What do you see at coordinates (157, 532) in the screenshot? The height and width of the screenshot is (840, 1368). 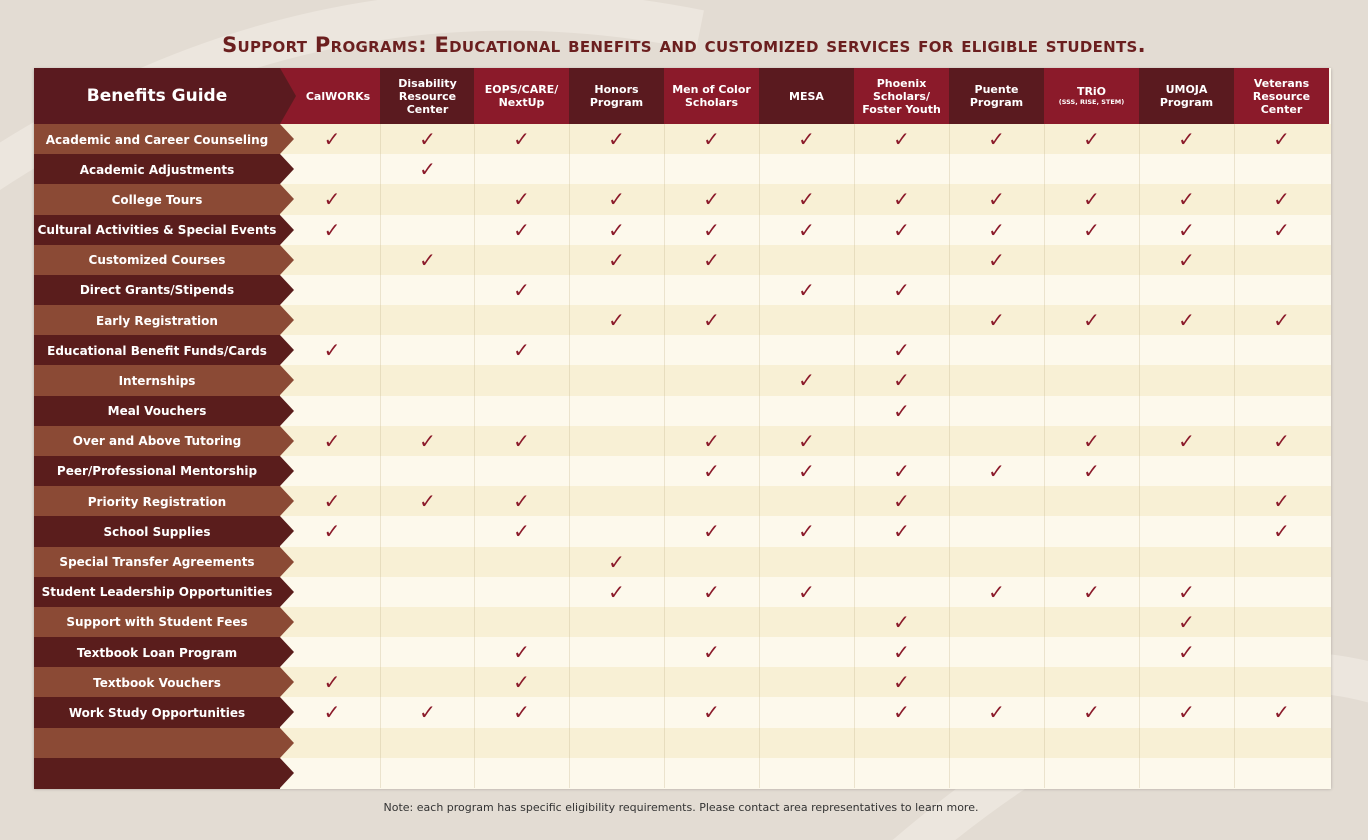 I see `benefit-label: School Supplies` at bounding box center [157, 532].